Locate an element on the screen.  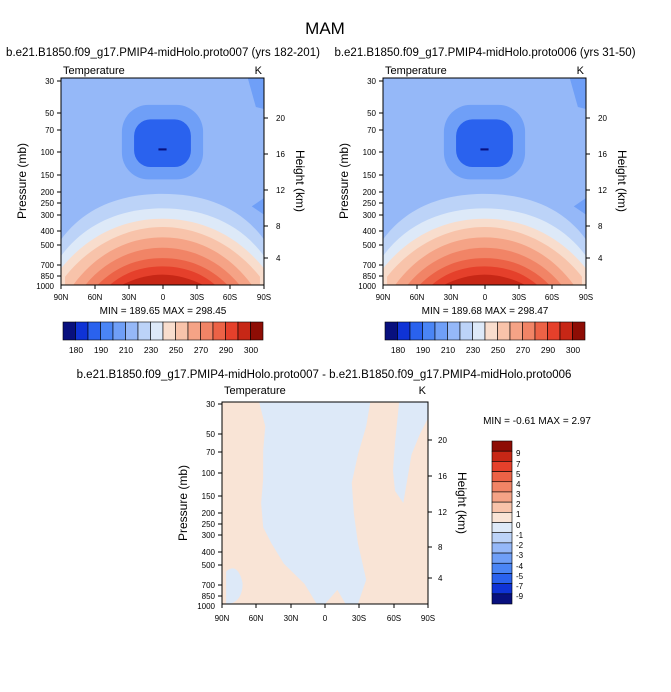
panel-1-xticks: 90N 60N 30N 0 30S 60S 90S is located at coordinates (162, 297).